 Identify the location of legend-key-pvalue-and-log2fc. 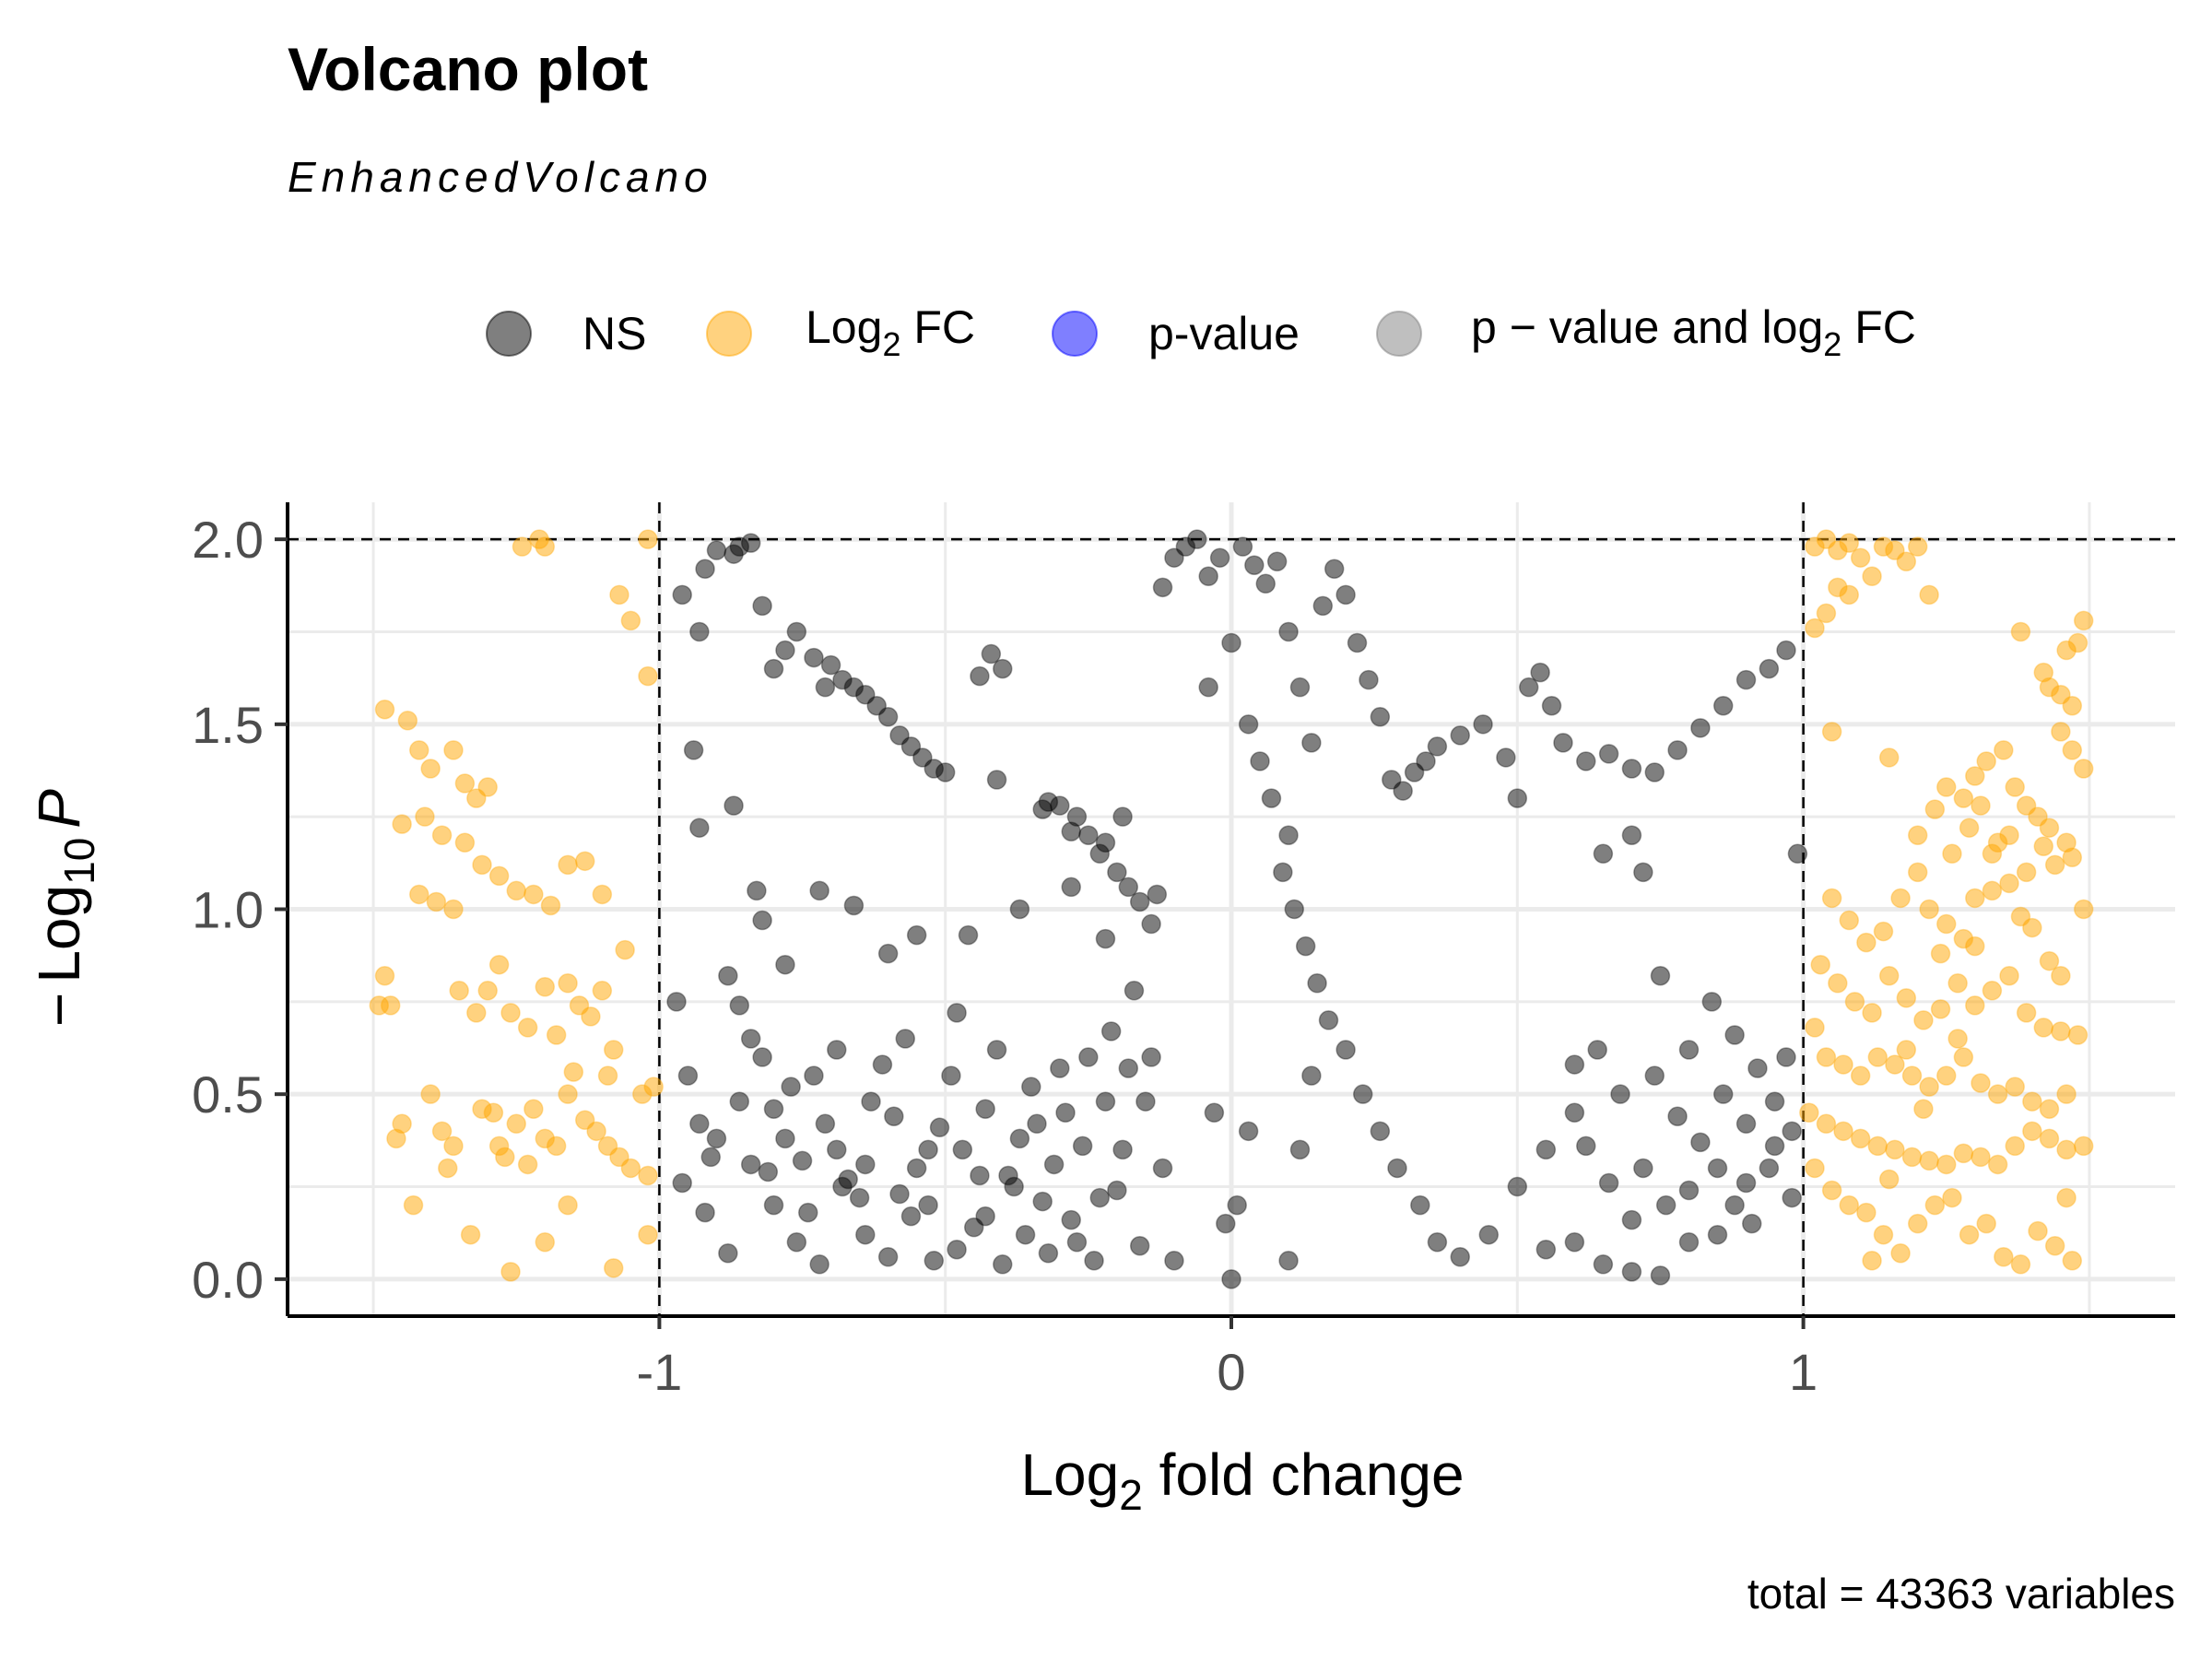
(1399, 334).